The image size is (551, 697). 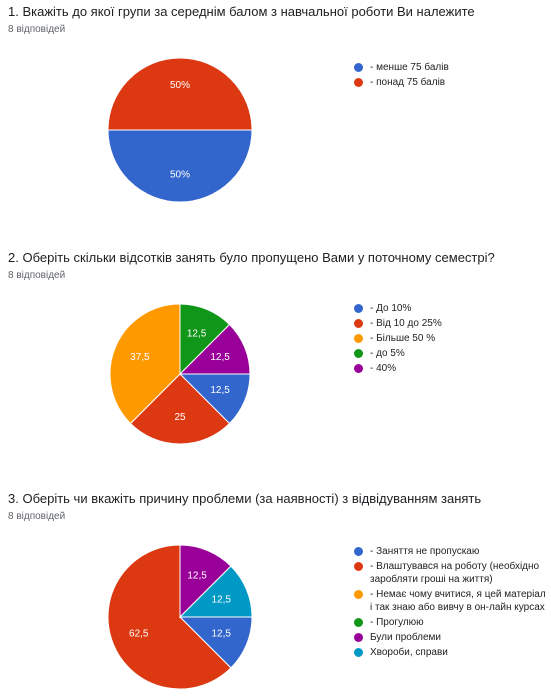 I want to click on legend-label: - Більше 50 %, so click(x=403, y=338).